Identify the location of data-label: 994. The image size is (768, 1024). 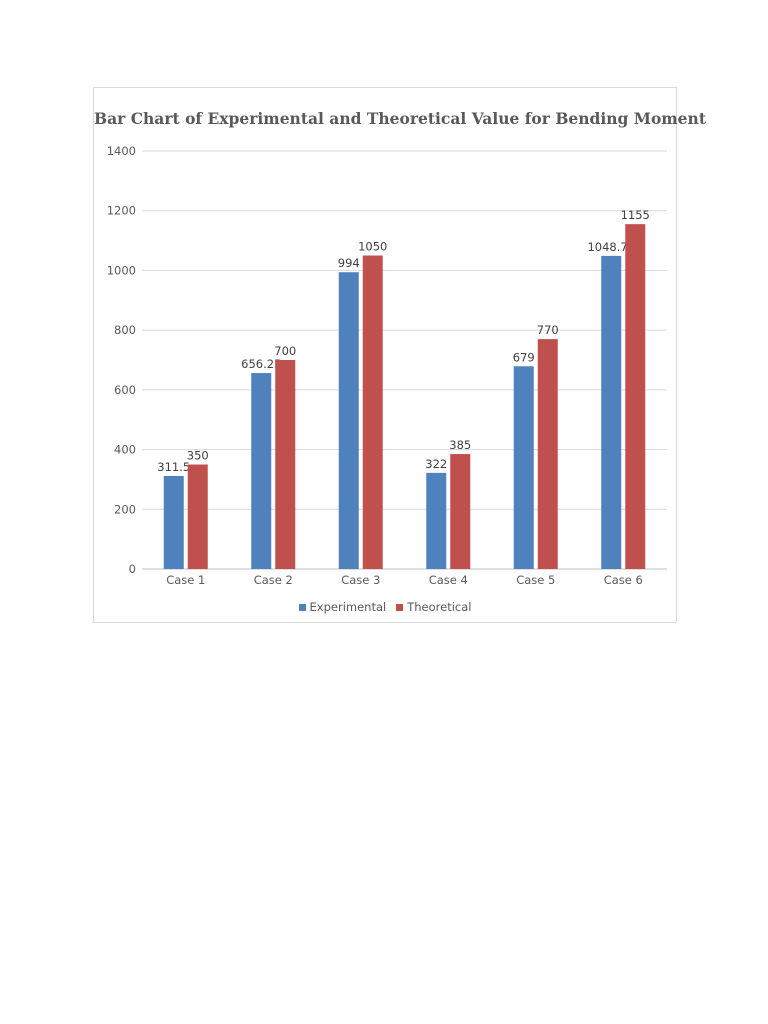
(349, 263).